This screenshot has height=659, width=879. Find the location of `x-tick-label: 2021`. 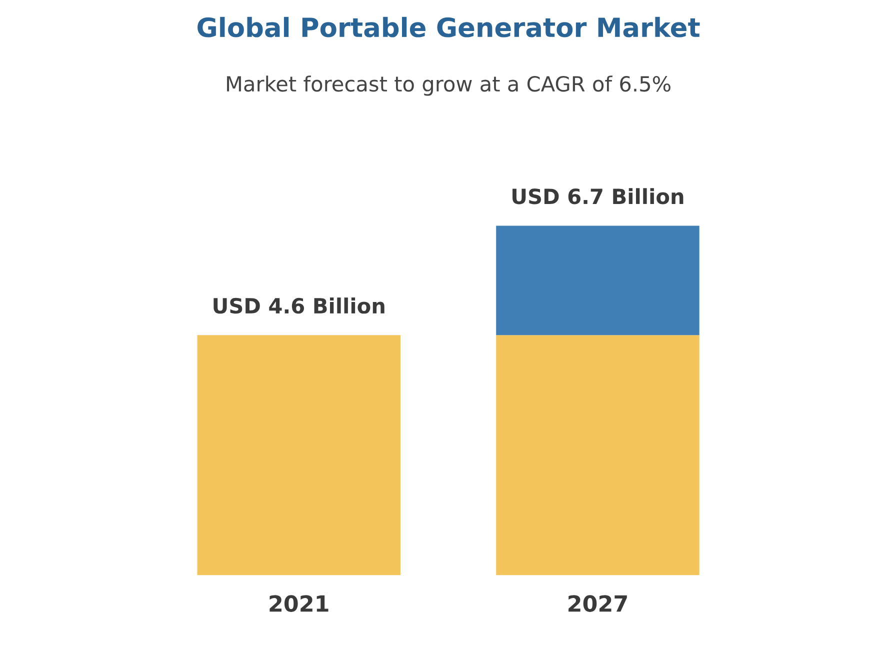

x-tick-label: 2021 is located at coordinates (299, 603).